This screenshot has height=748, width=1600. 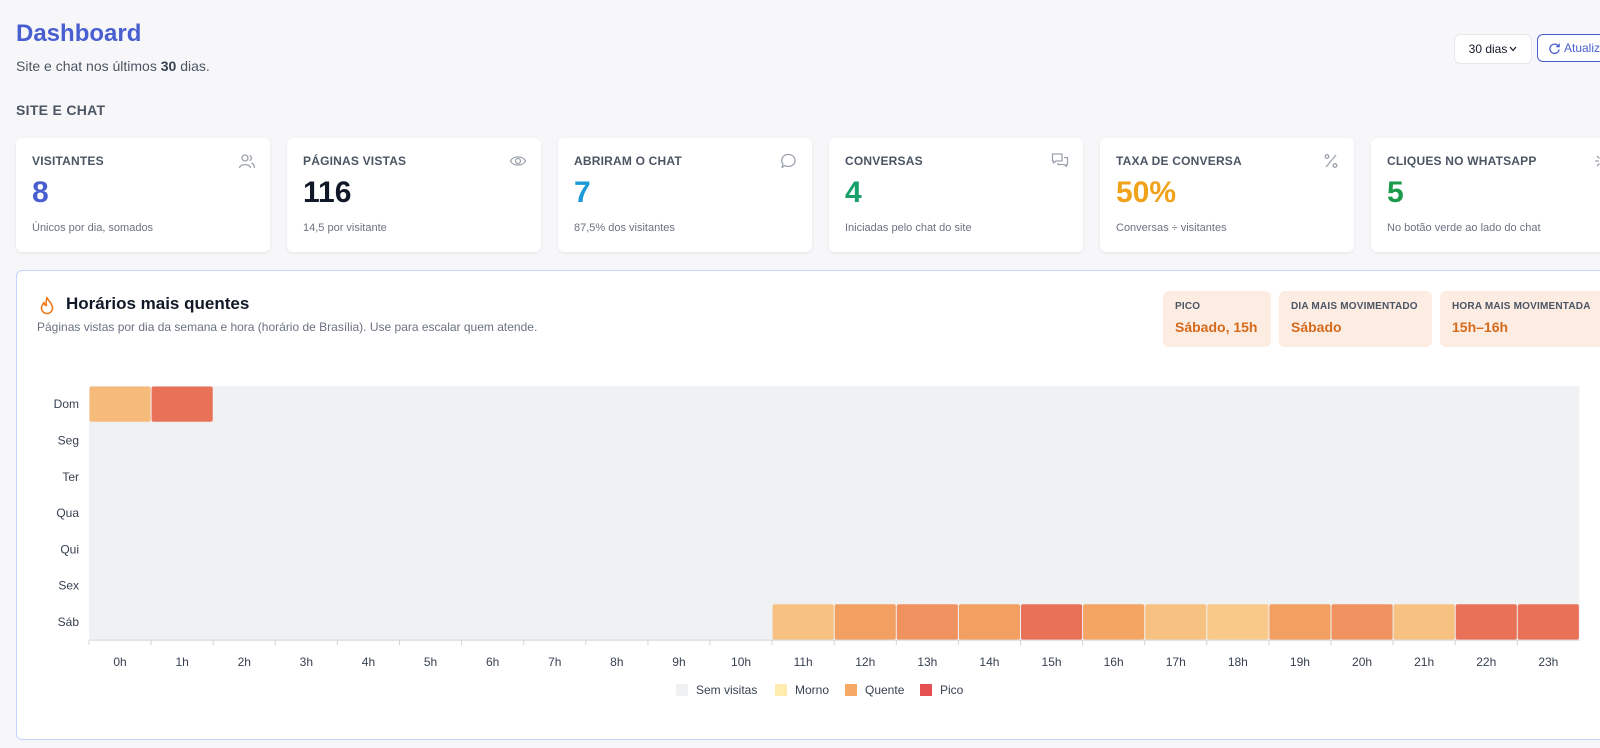 What do you see at coordinates (1582, 48) in the screenshot?
I see `refresh-label: Atualizar` at bounding box center [1582, 48].